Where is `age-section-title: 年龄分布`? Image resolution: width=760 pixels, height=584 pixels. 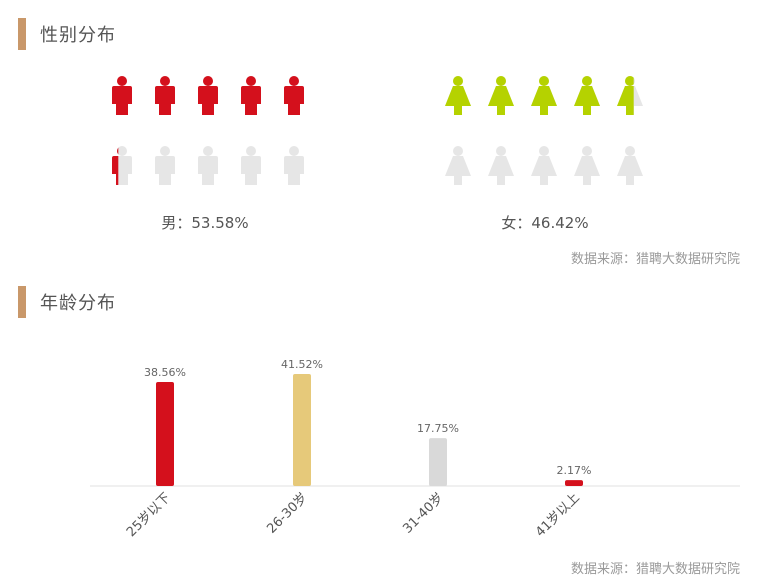 age-section-title: 年龄分布 is located at coordinates (78, 303).